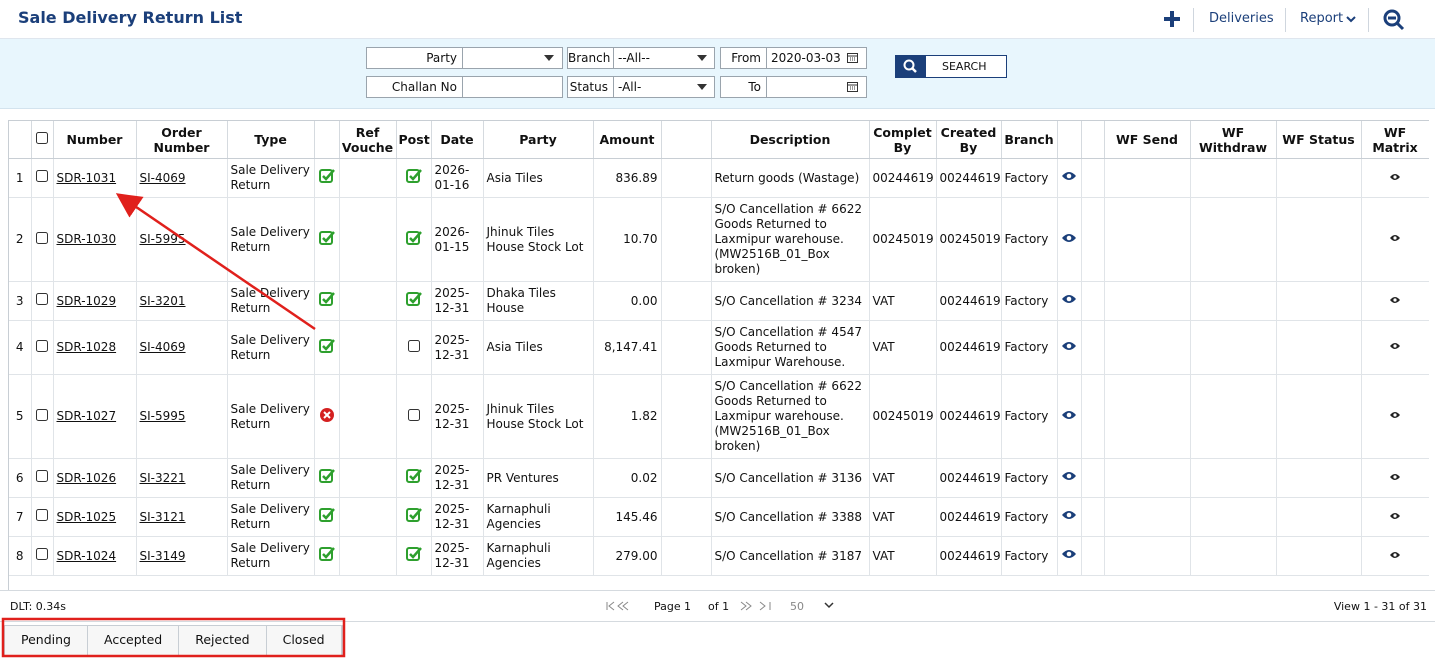  Describe the element at coordinates (1318, 140) in the screenshot. I see `header-cell: WF Status` at that location.